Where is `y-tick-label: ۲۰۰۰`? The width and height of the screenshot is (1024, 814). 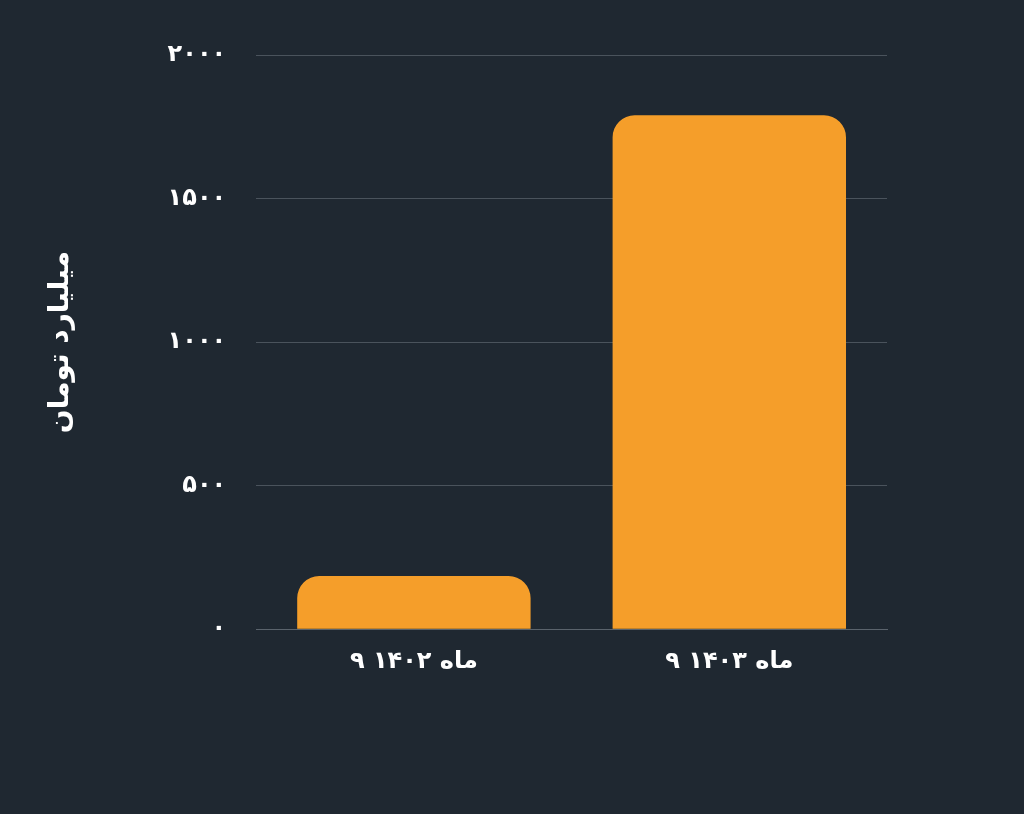 y-tick-label: ۲۰۰۰ is located at coordinates (197, 53).